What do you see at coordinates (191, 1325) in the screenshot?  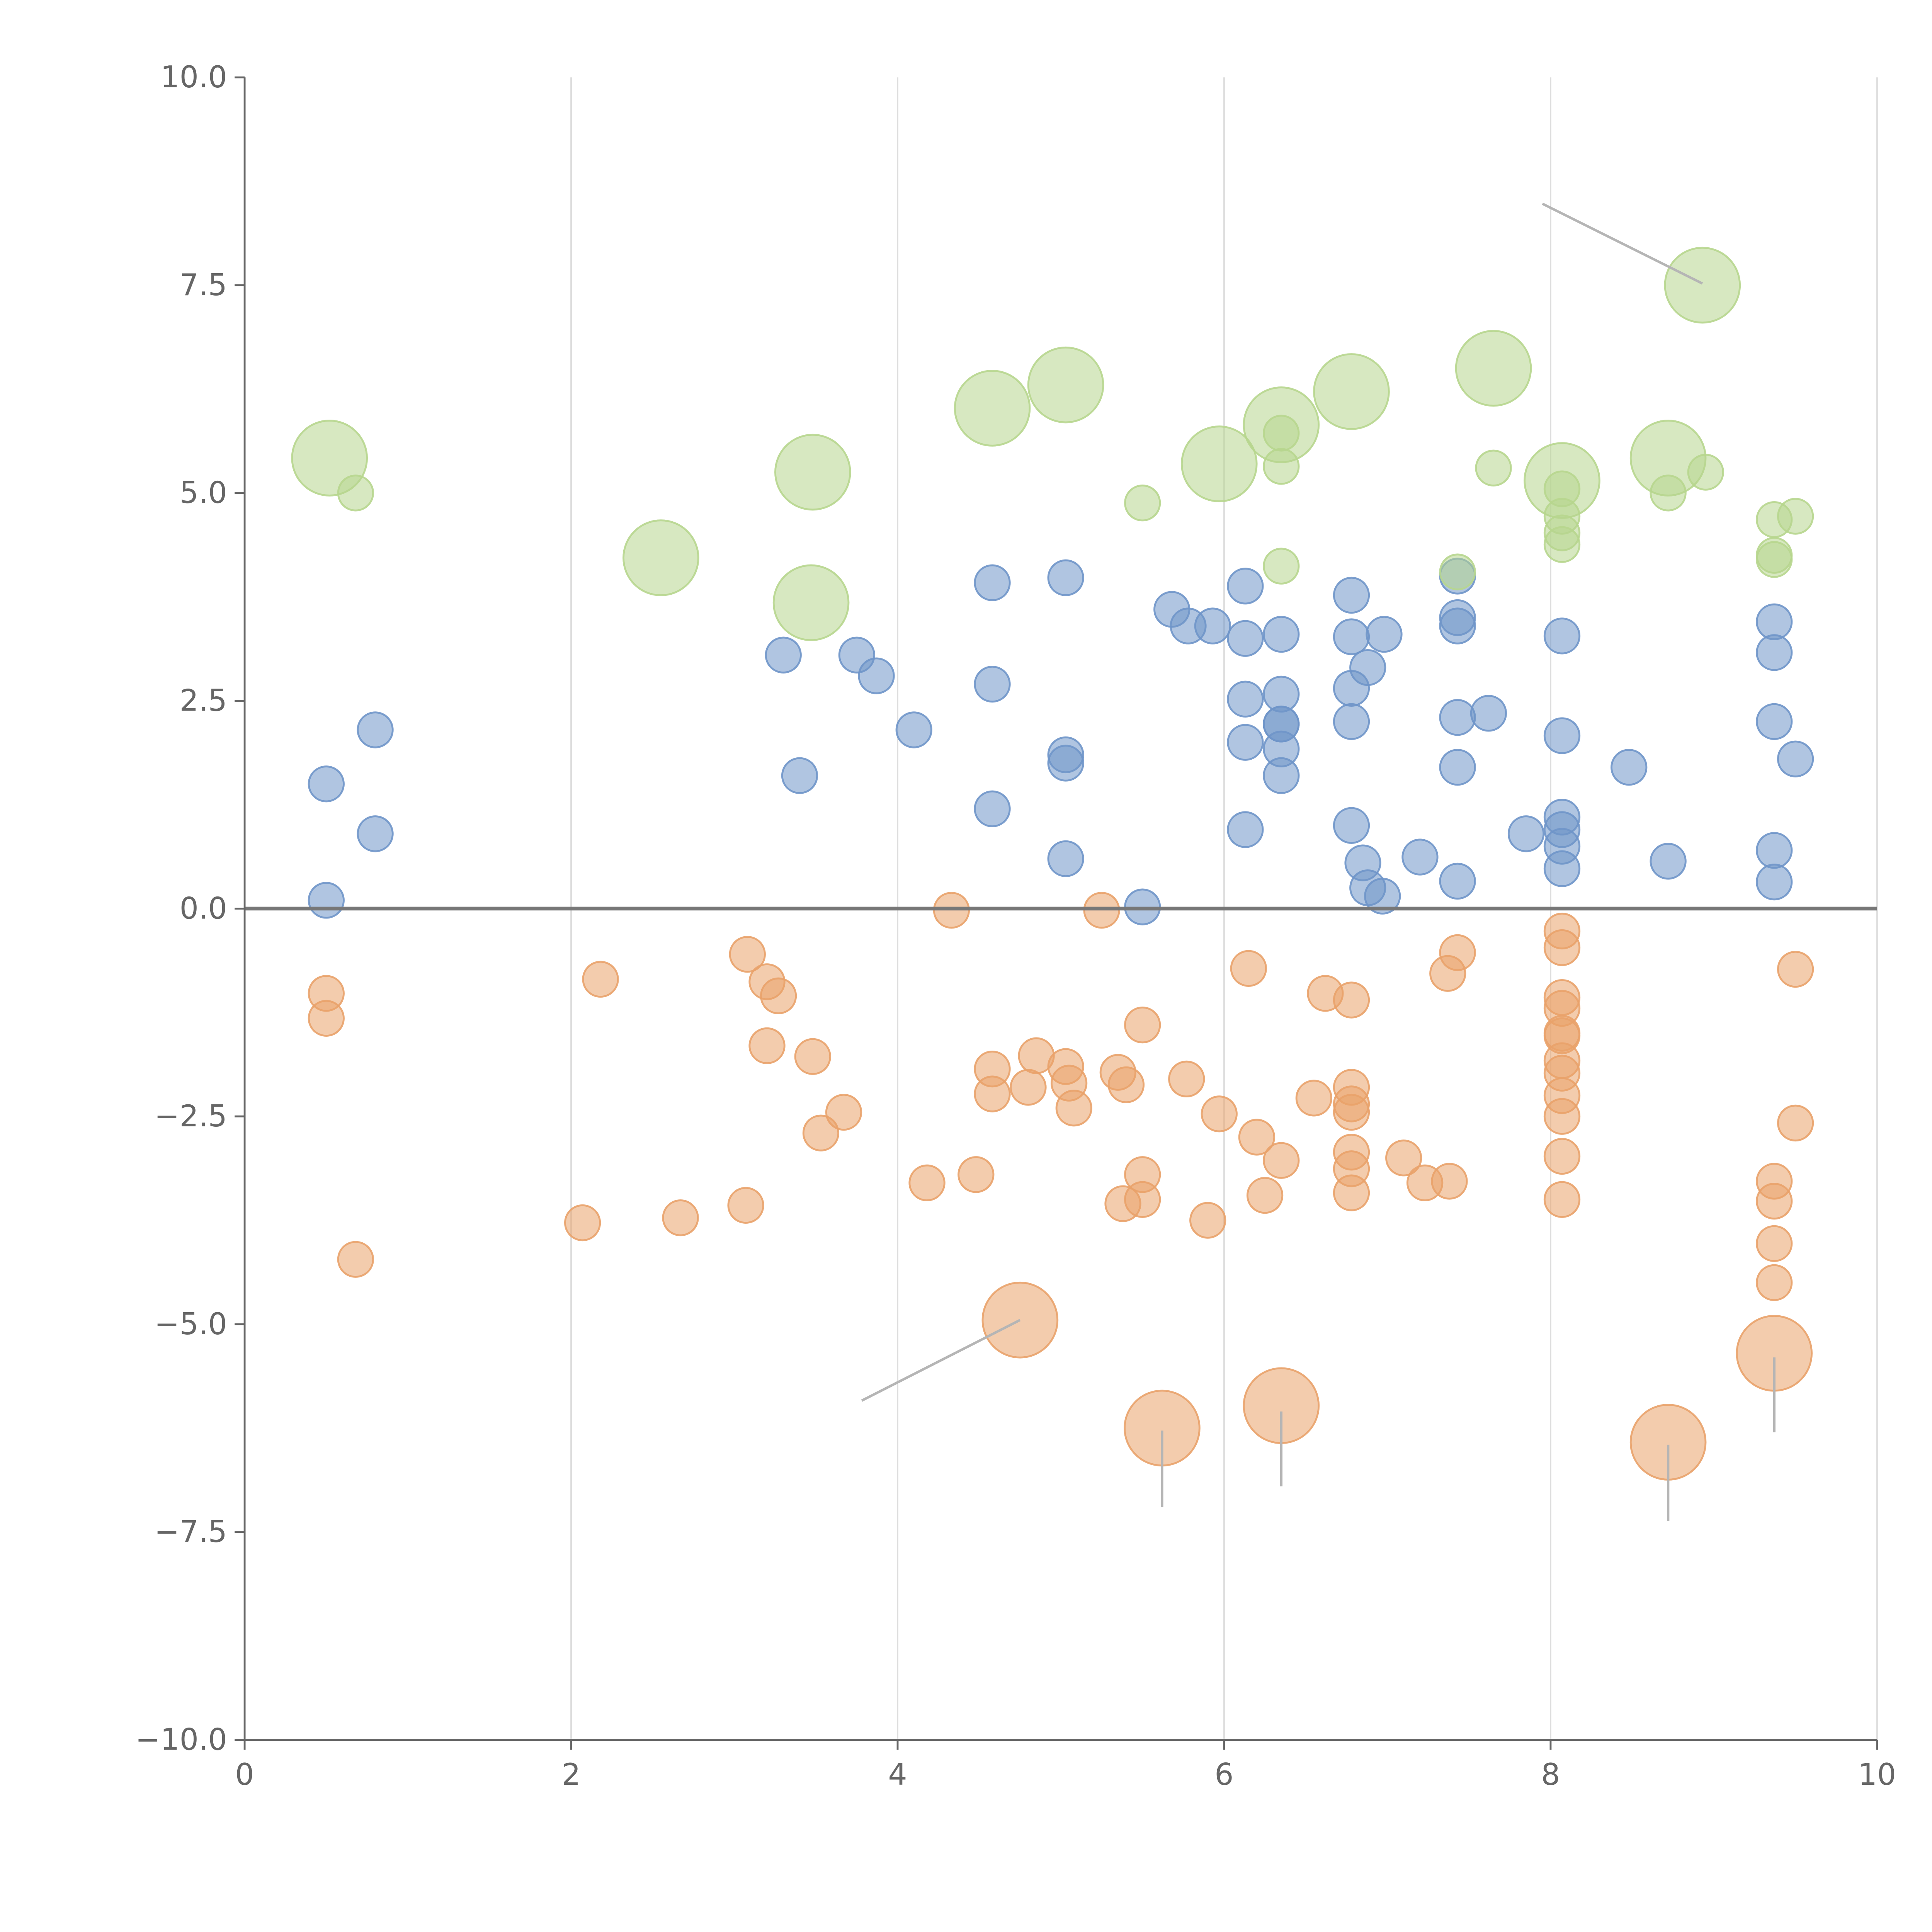 I see `y-tick-label-2: −5.0` at bounding box center [191, 1325].